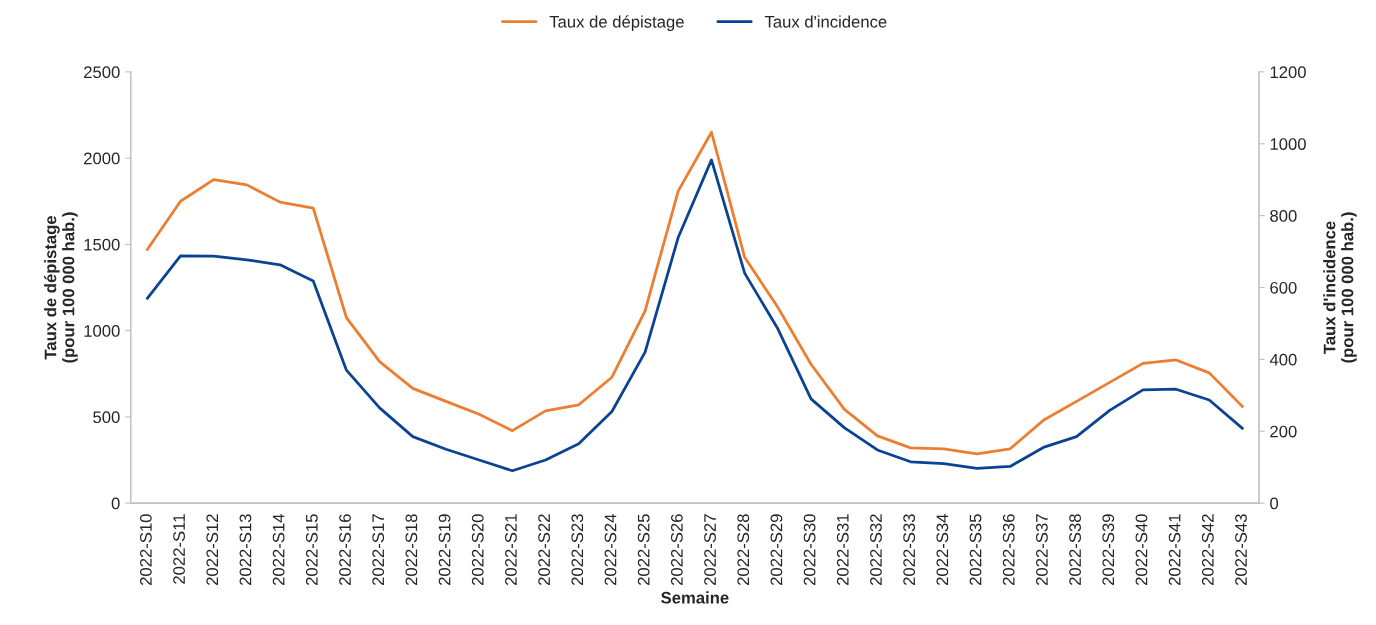 The height and width of the screenshot is (625, 1376). What do you see at coordinates (102, 72) in the screenshot?
I see `y-tick-label: 2500` at bounding box center [102, 72].